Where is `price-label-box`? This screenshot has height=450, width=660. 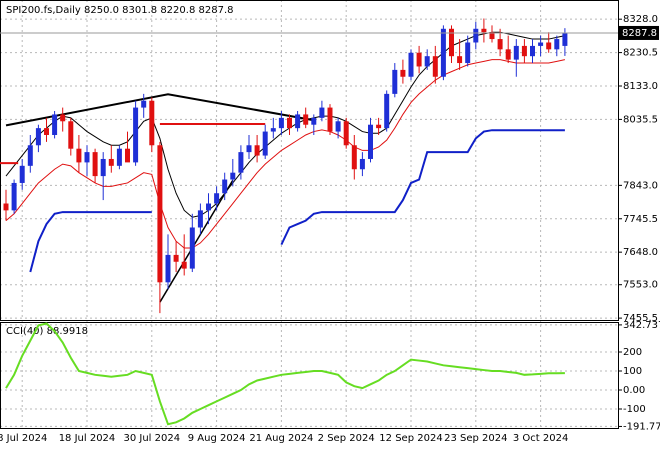
price-label-box is located at coordinates (639, 32).